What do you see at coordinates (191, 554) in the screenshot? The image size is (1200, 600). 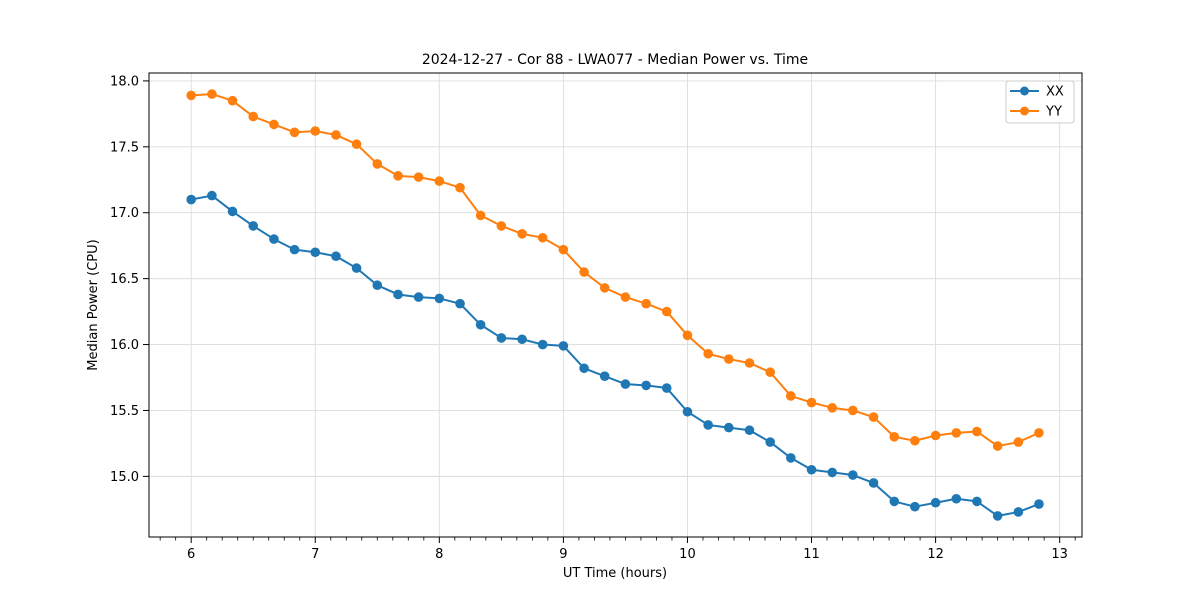 I see `x-tick-label-6: 6` at bounding box center [191, 554].